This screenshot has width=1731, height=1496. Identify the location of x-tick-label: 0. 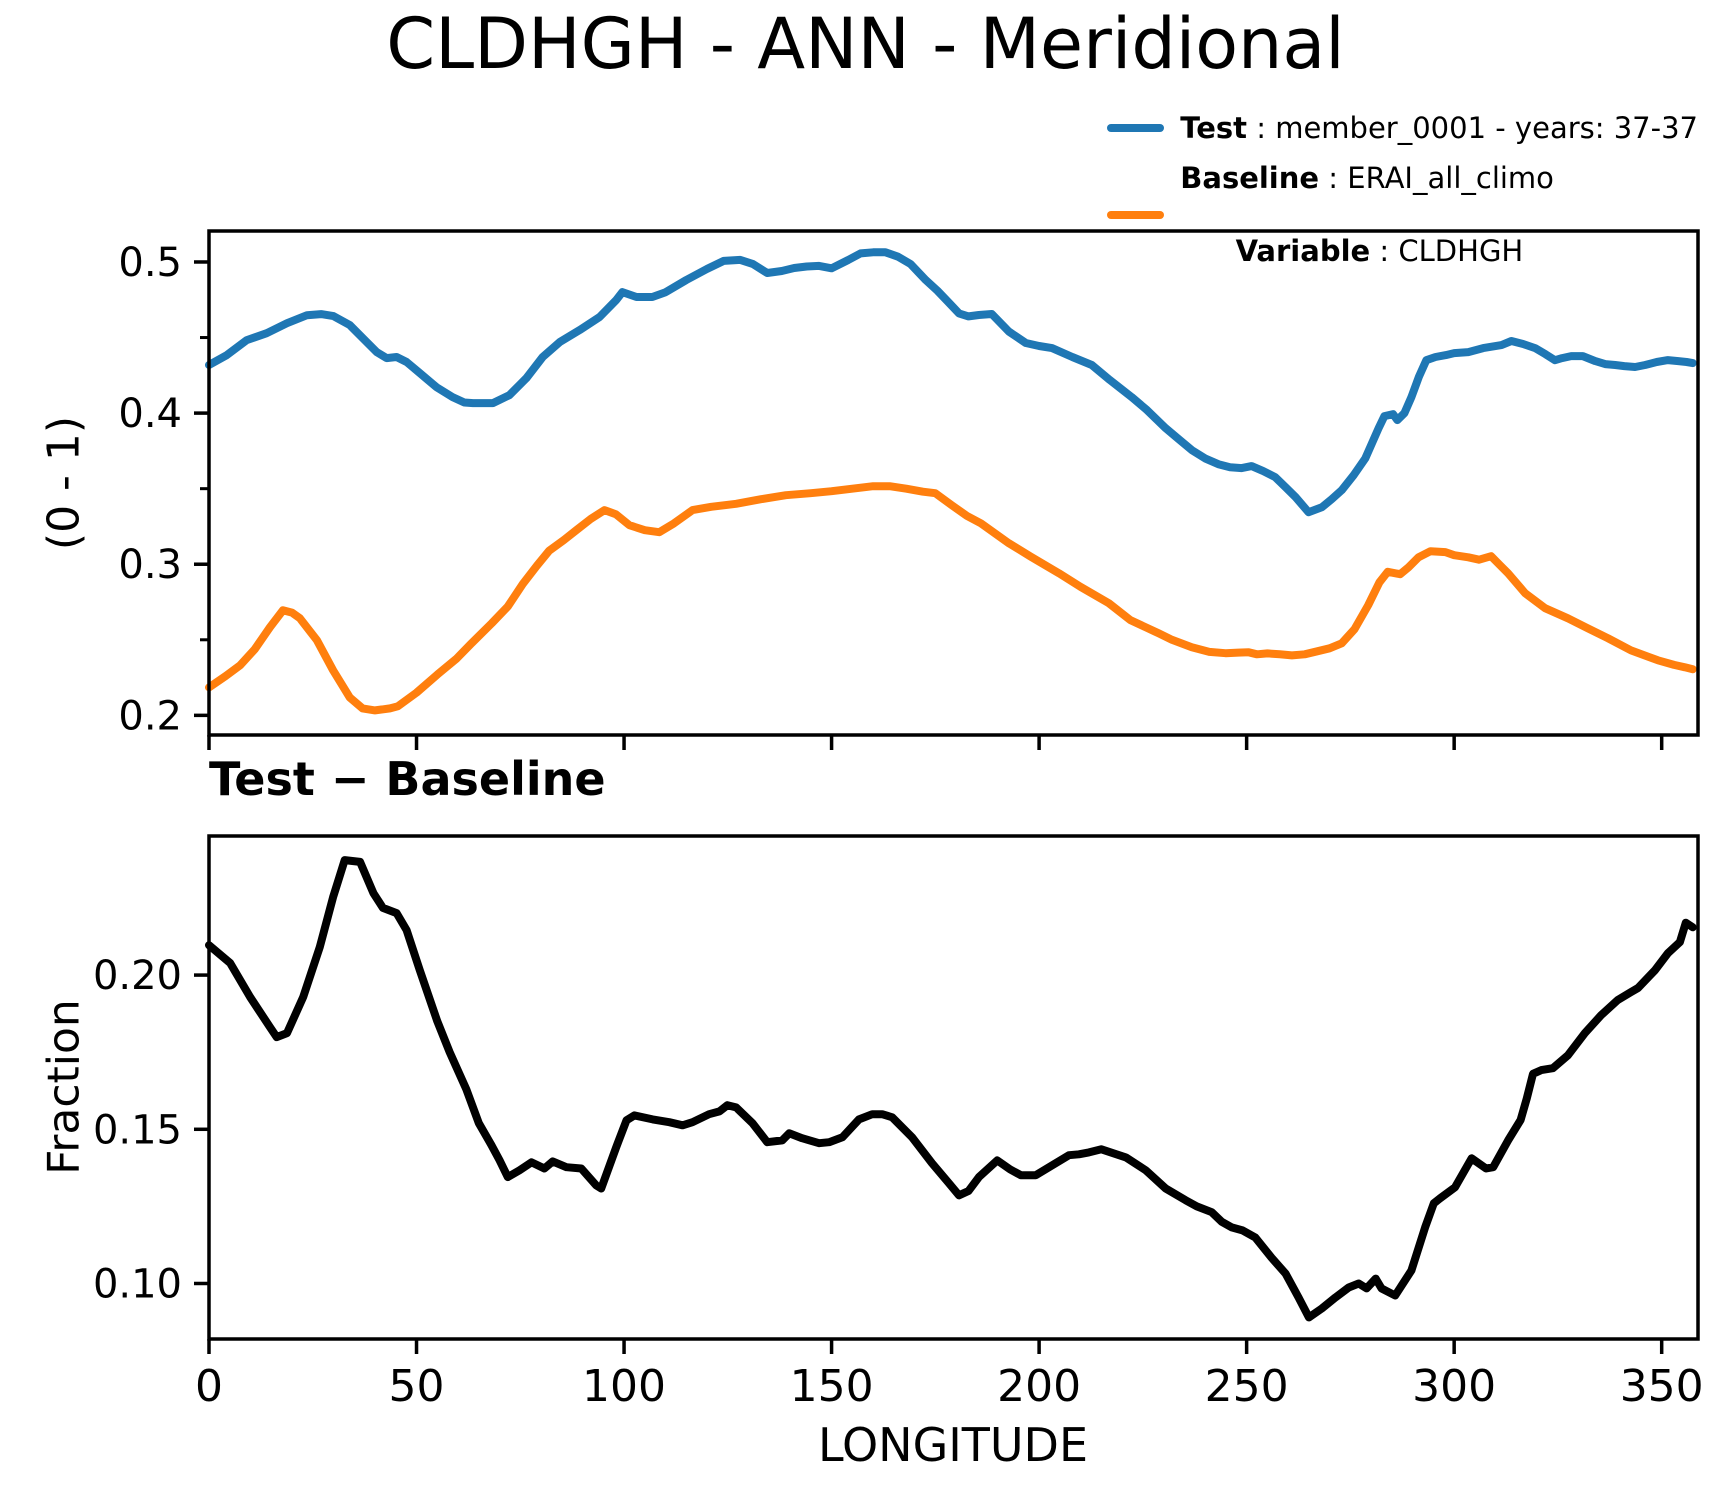
(209, 1386).